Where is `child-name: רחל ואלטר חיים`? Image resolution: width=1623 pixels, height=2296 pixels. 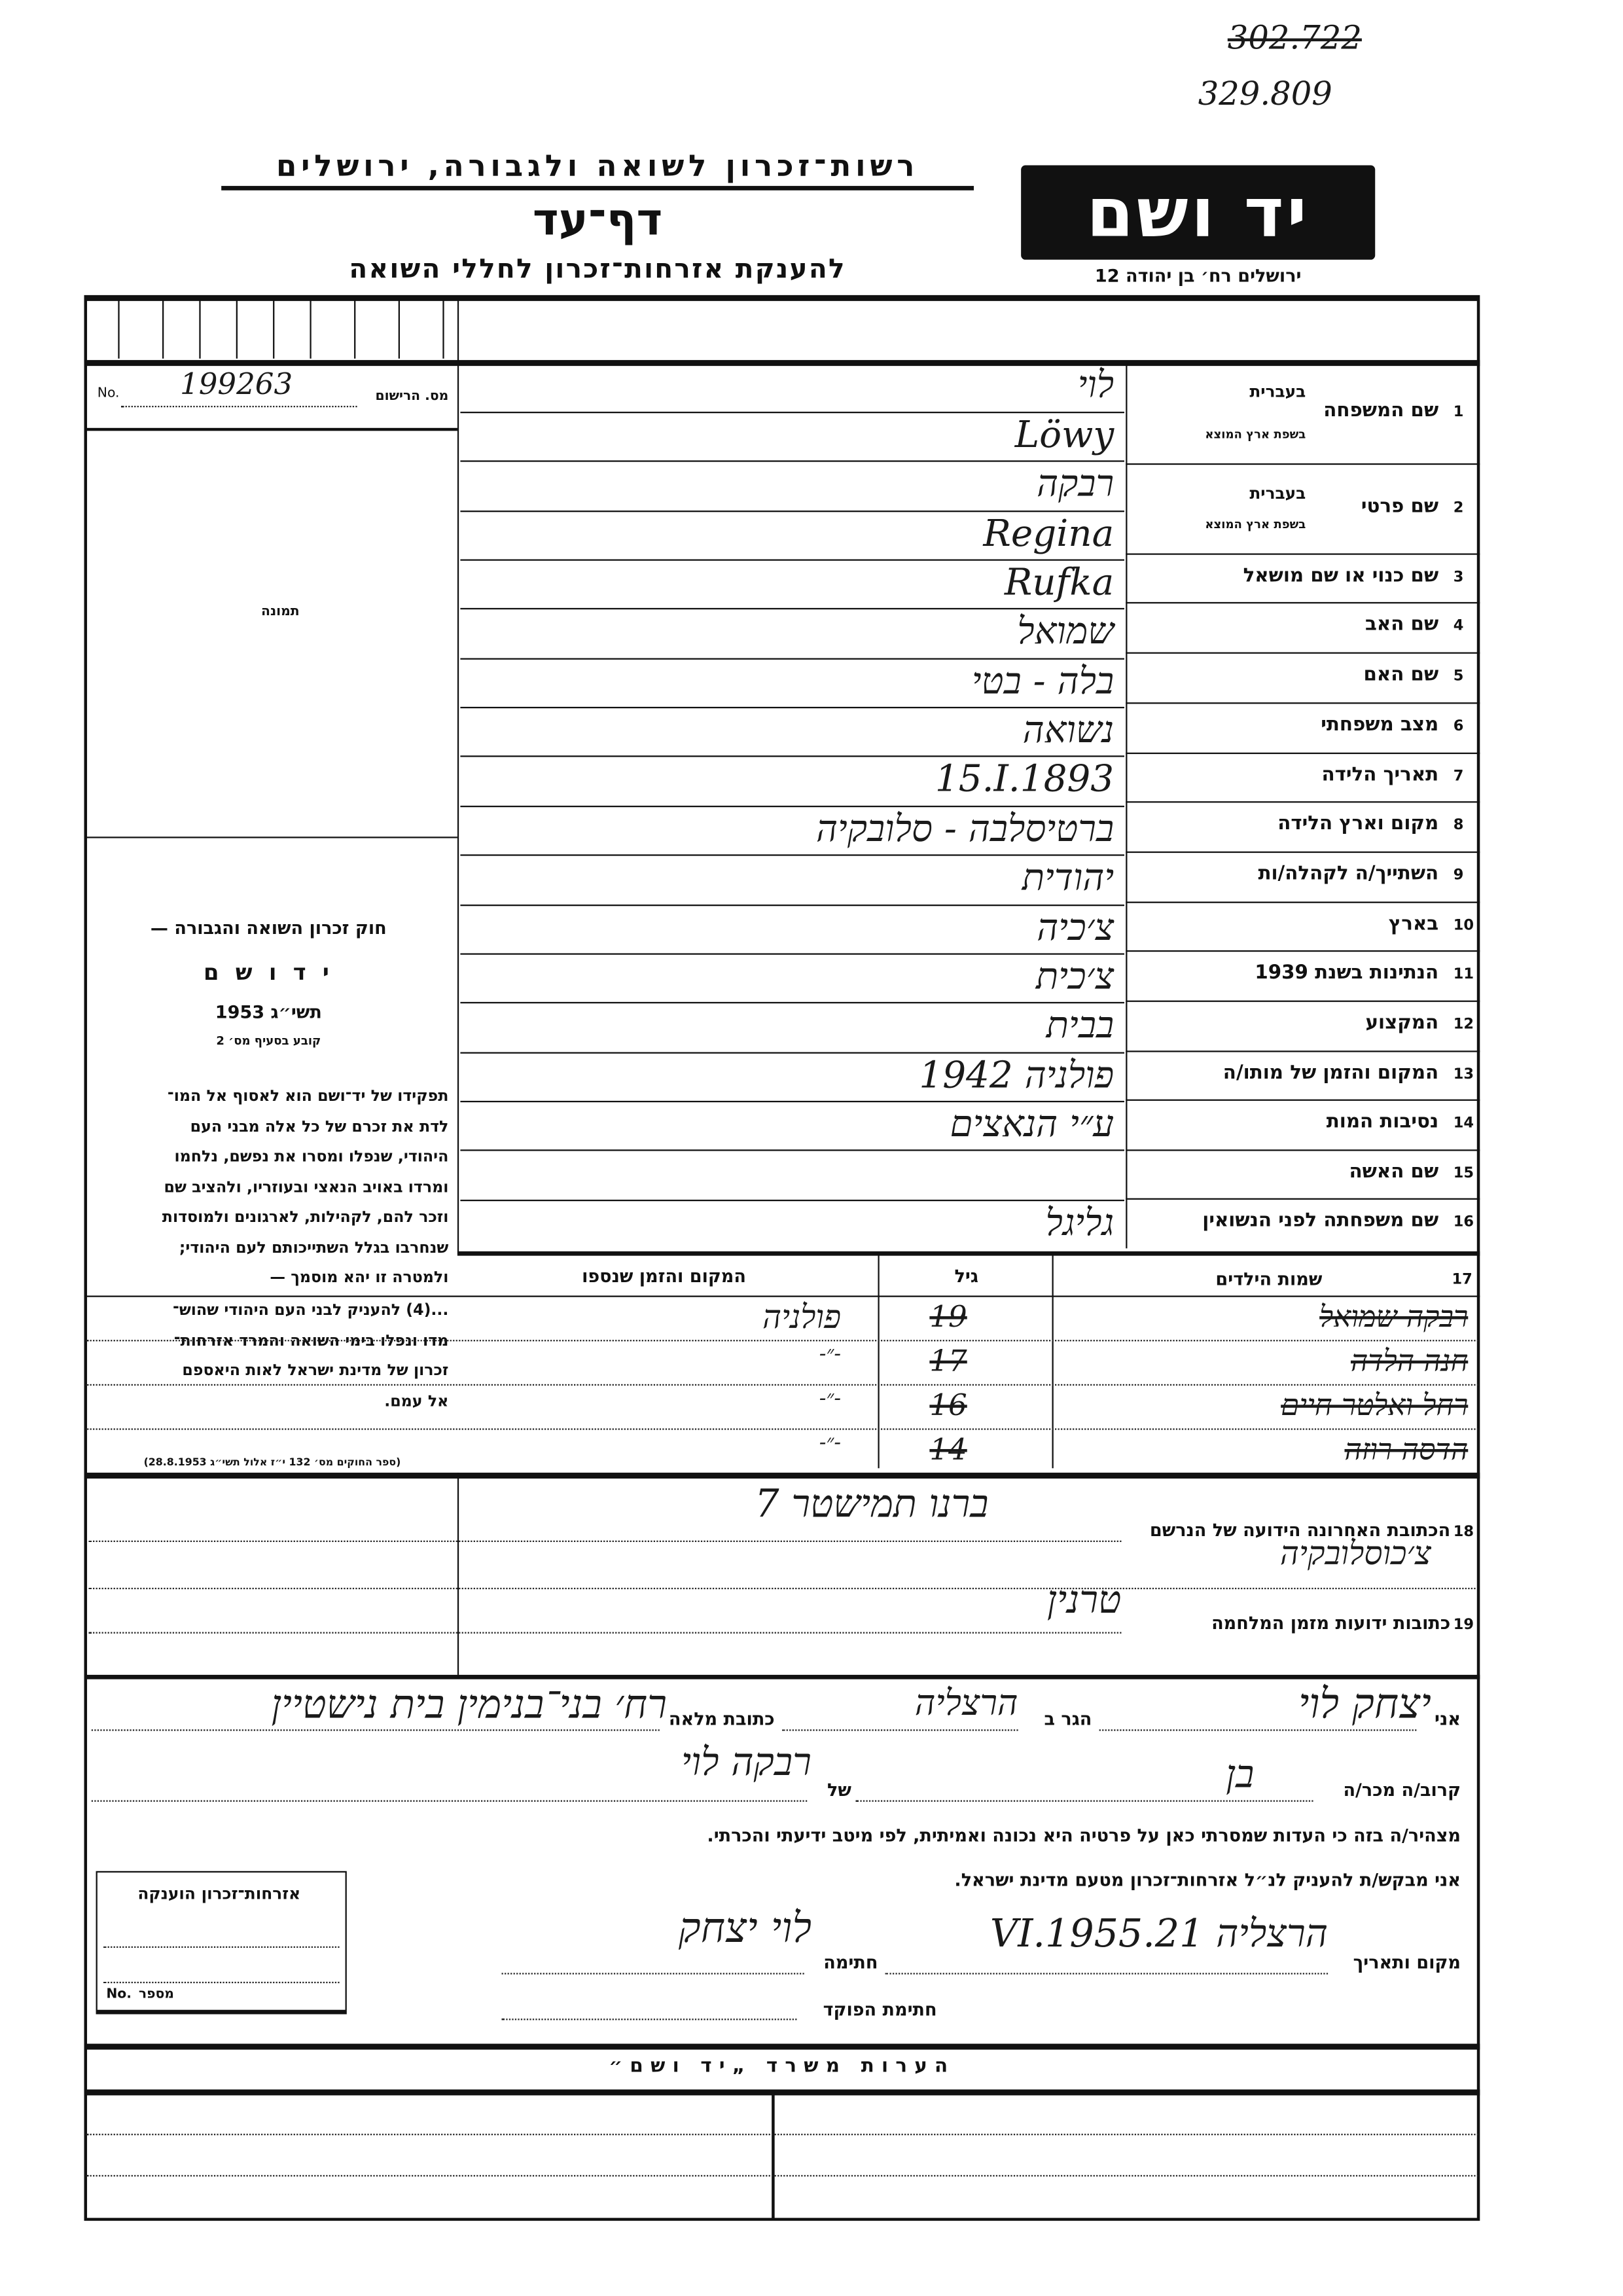 child-name: רחל ואלטר חיים is located at coordinates (1375, 1405).